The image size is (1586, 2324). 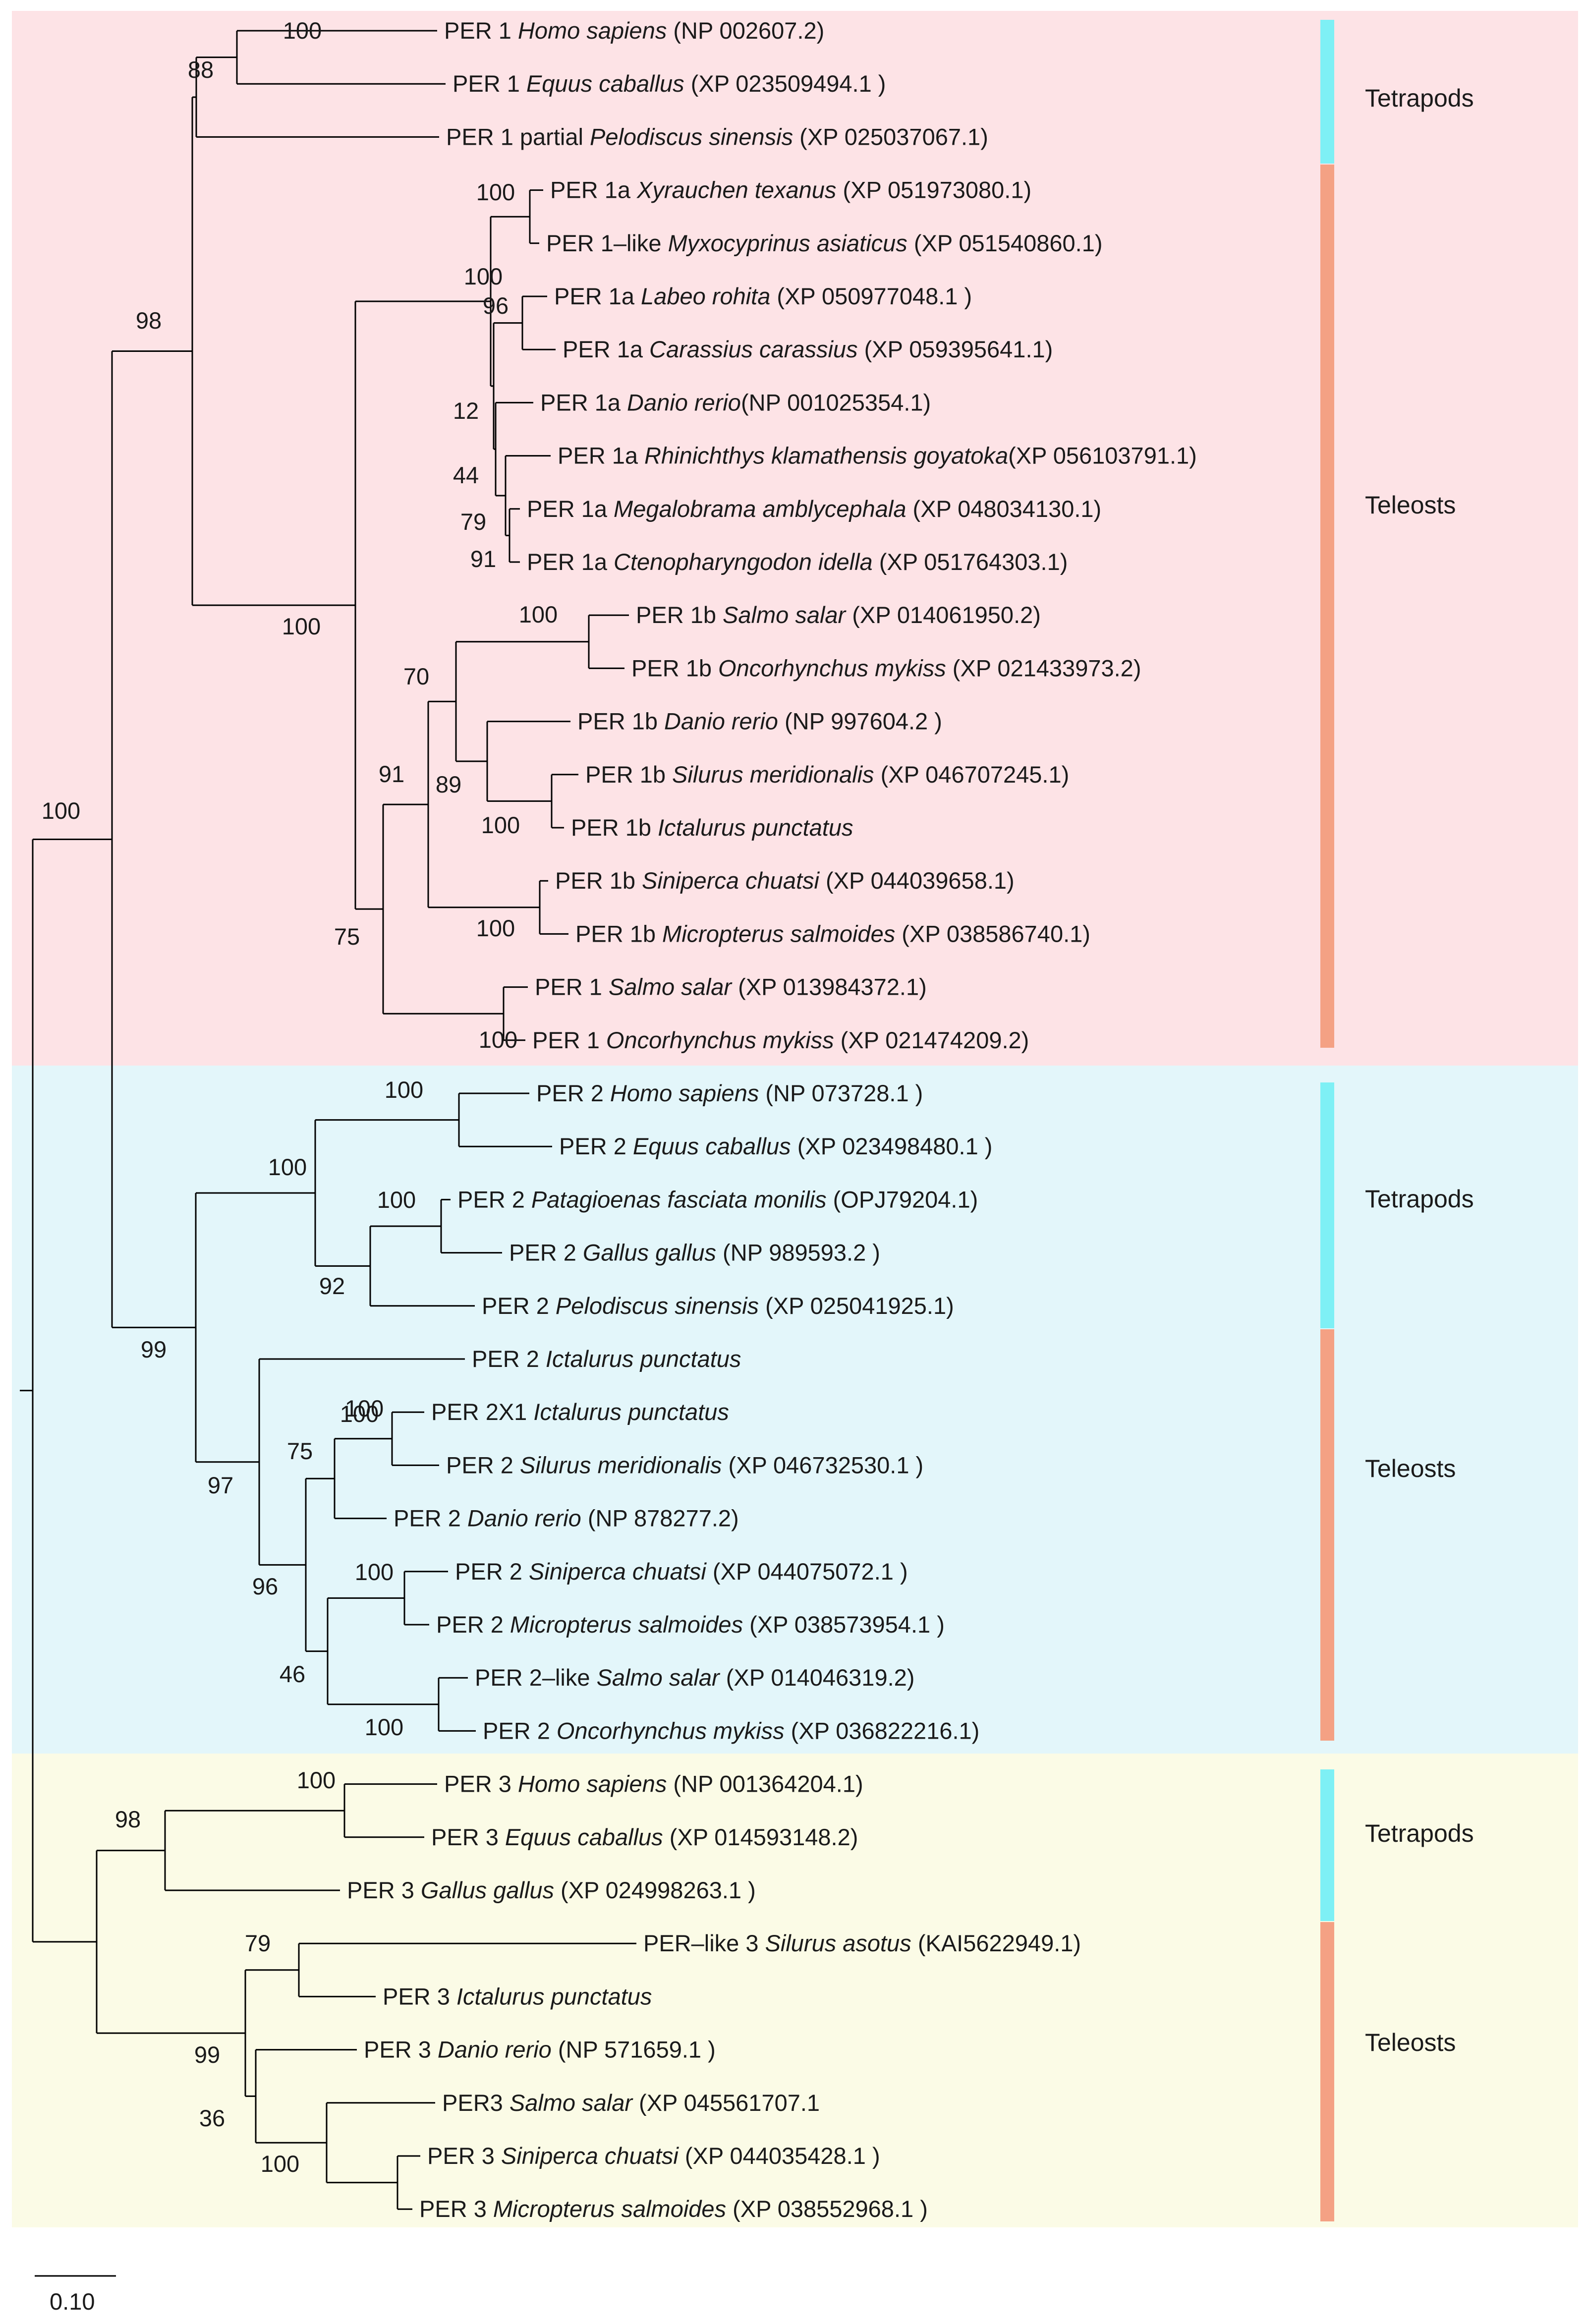 What do you see at coordinates (201, 70) in the screenshot?
I see `bootstrap-value: 88` at bounding box center [201, 70].